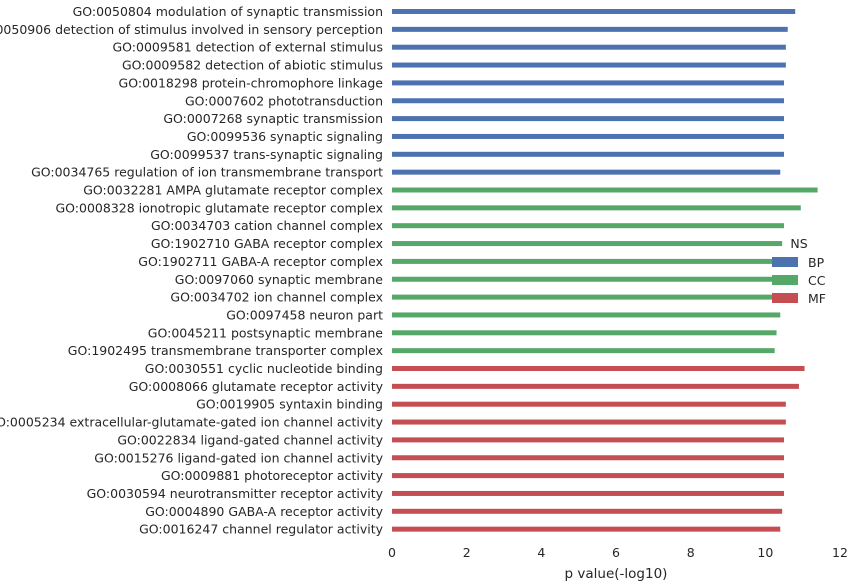 Image resolution: width=853 pixels, height=587 pixels. I want to click on legend-swatch-bp, so click(785, 262).